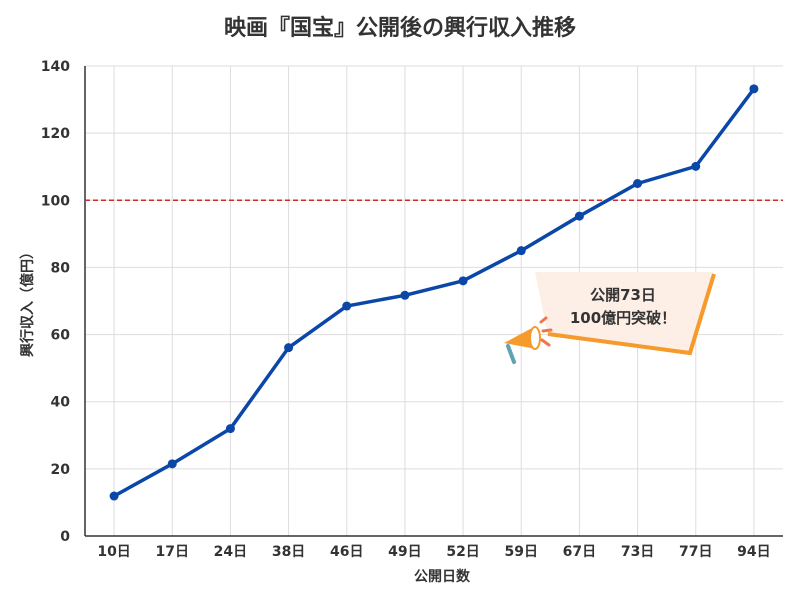 The image size is (800, 600). What do you see at coordinates (61, 470) in the screenshot?
I see `y-tick-label: 20` at bounding box center [61, 470].